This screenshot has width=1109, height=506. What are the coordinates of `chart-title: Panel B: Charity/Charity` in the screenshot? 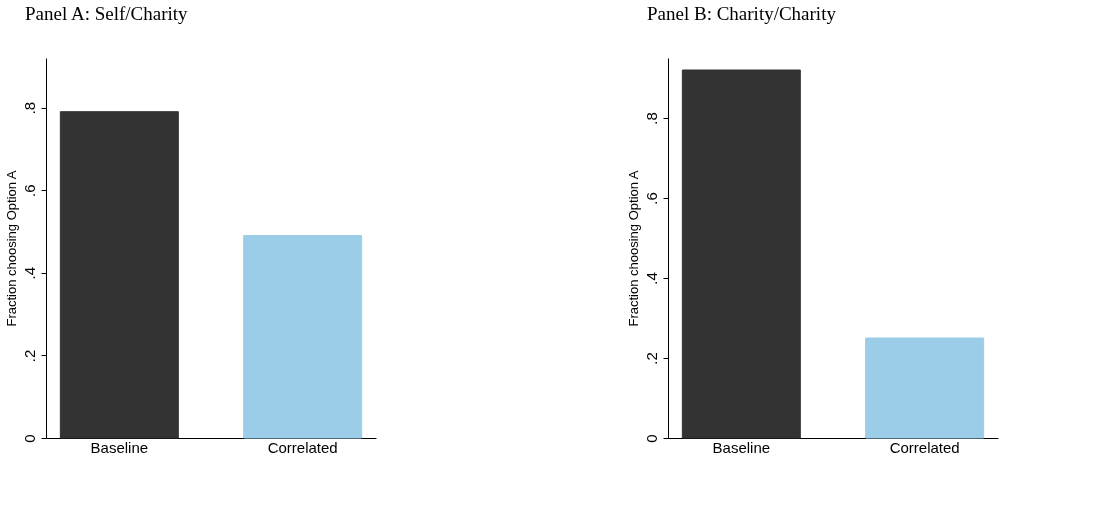 It's located at (742, 13).